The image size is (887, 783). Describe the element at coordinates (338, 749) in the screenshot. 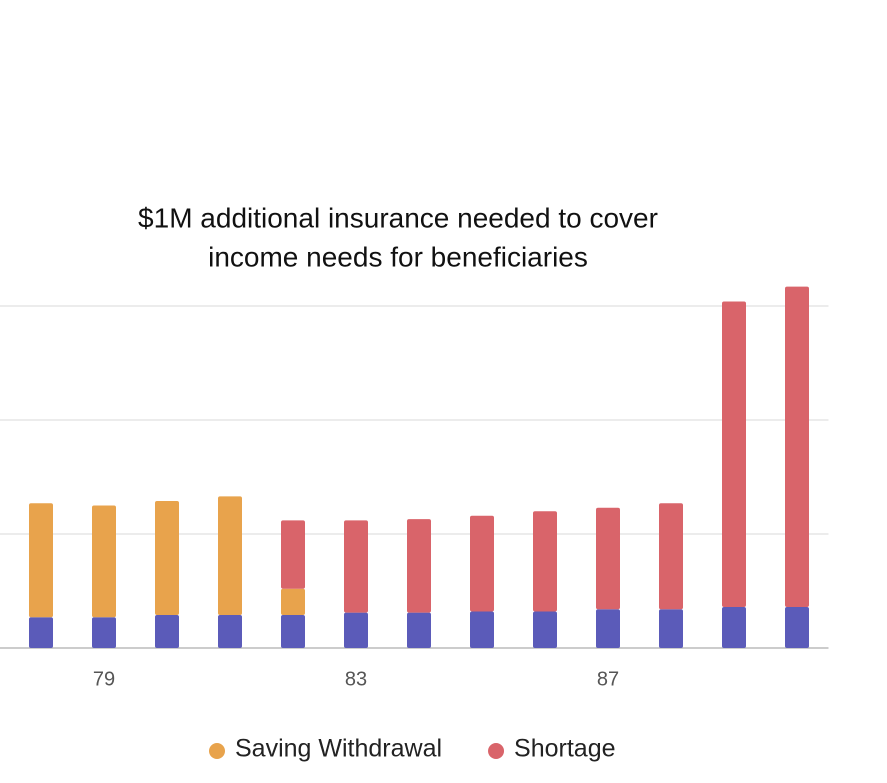

I see `legend-label: Saving Withdrawal` at that location.